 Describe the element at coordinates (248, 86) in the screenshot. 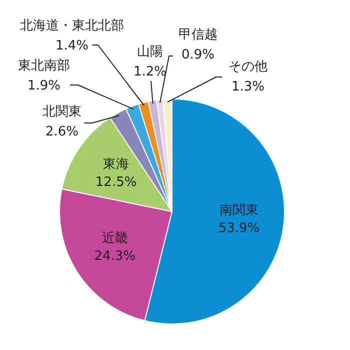

I see `data-label: 1.3%` at that location.